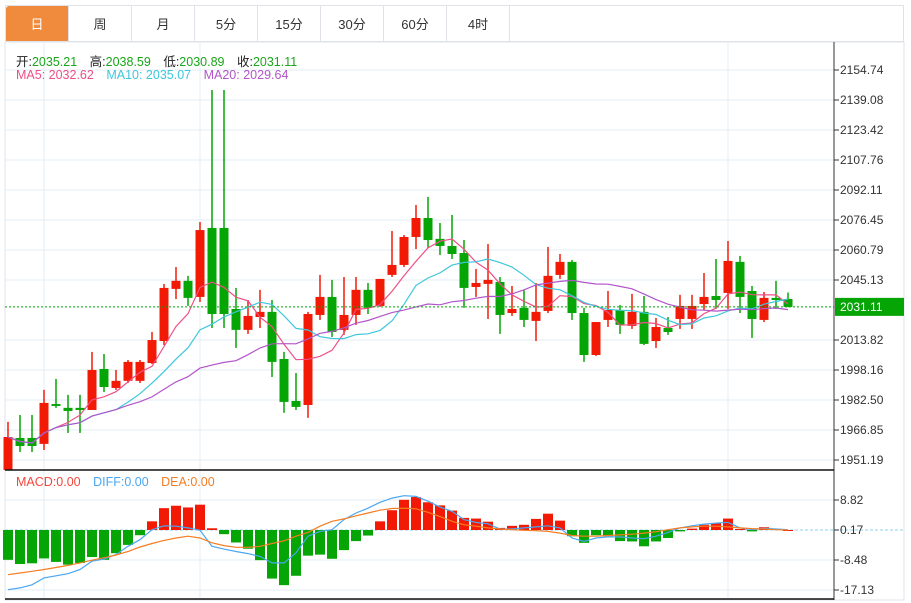 This screenshot has height=603, width=911. I want to click on dea-value: DEA:0.00, so click(188, 482).